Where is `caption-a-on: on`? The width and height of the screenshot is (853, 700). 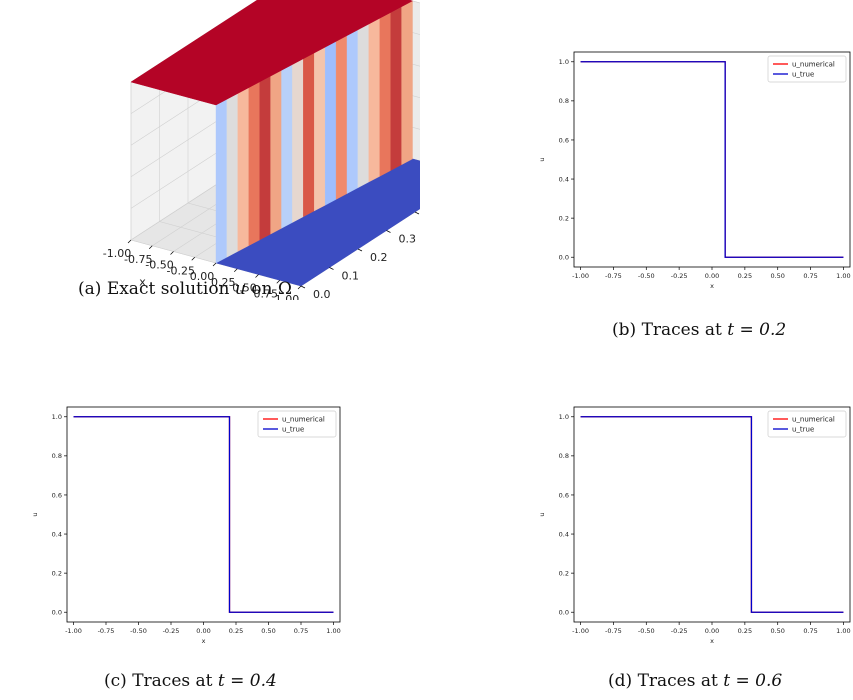 caption-a-on: on is located at coordinates (262, 289).